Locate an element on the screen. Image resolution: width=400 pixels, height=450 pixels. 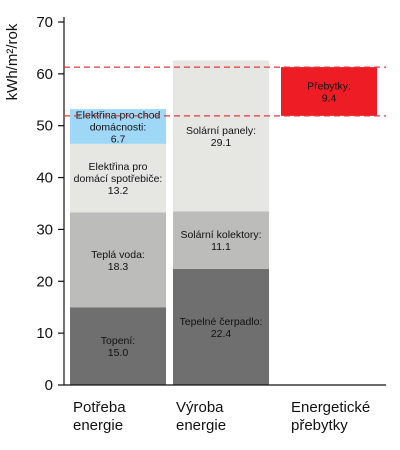
bar-segment-label: Elektřina pro domácí spotřebiče: 13.2 is located at coordinates (118, 179).